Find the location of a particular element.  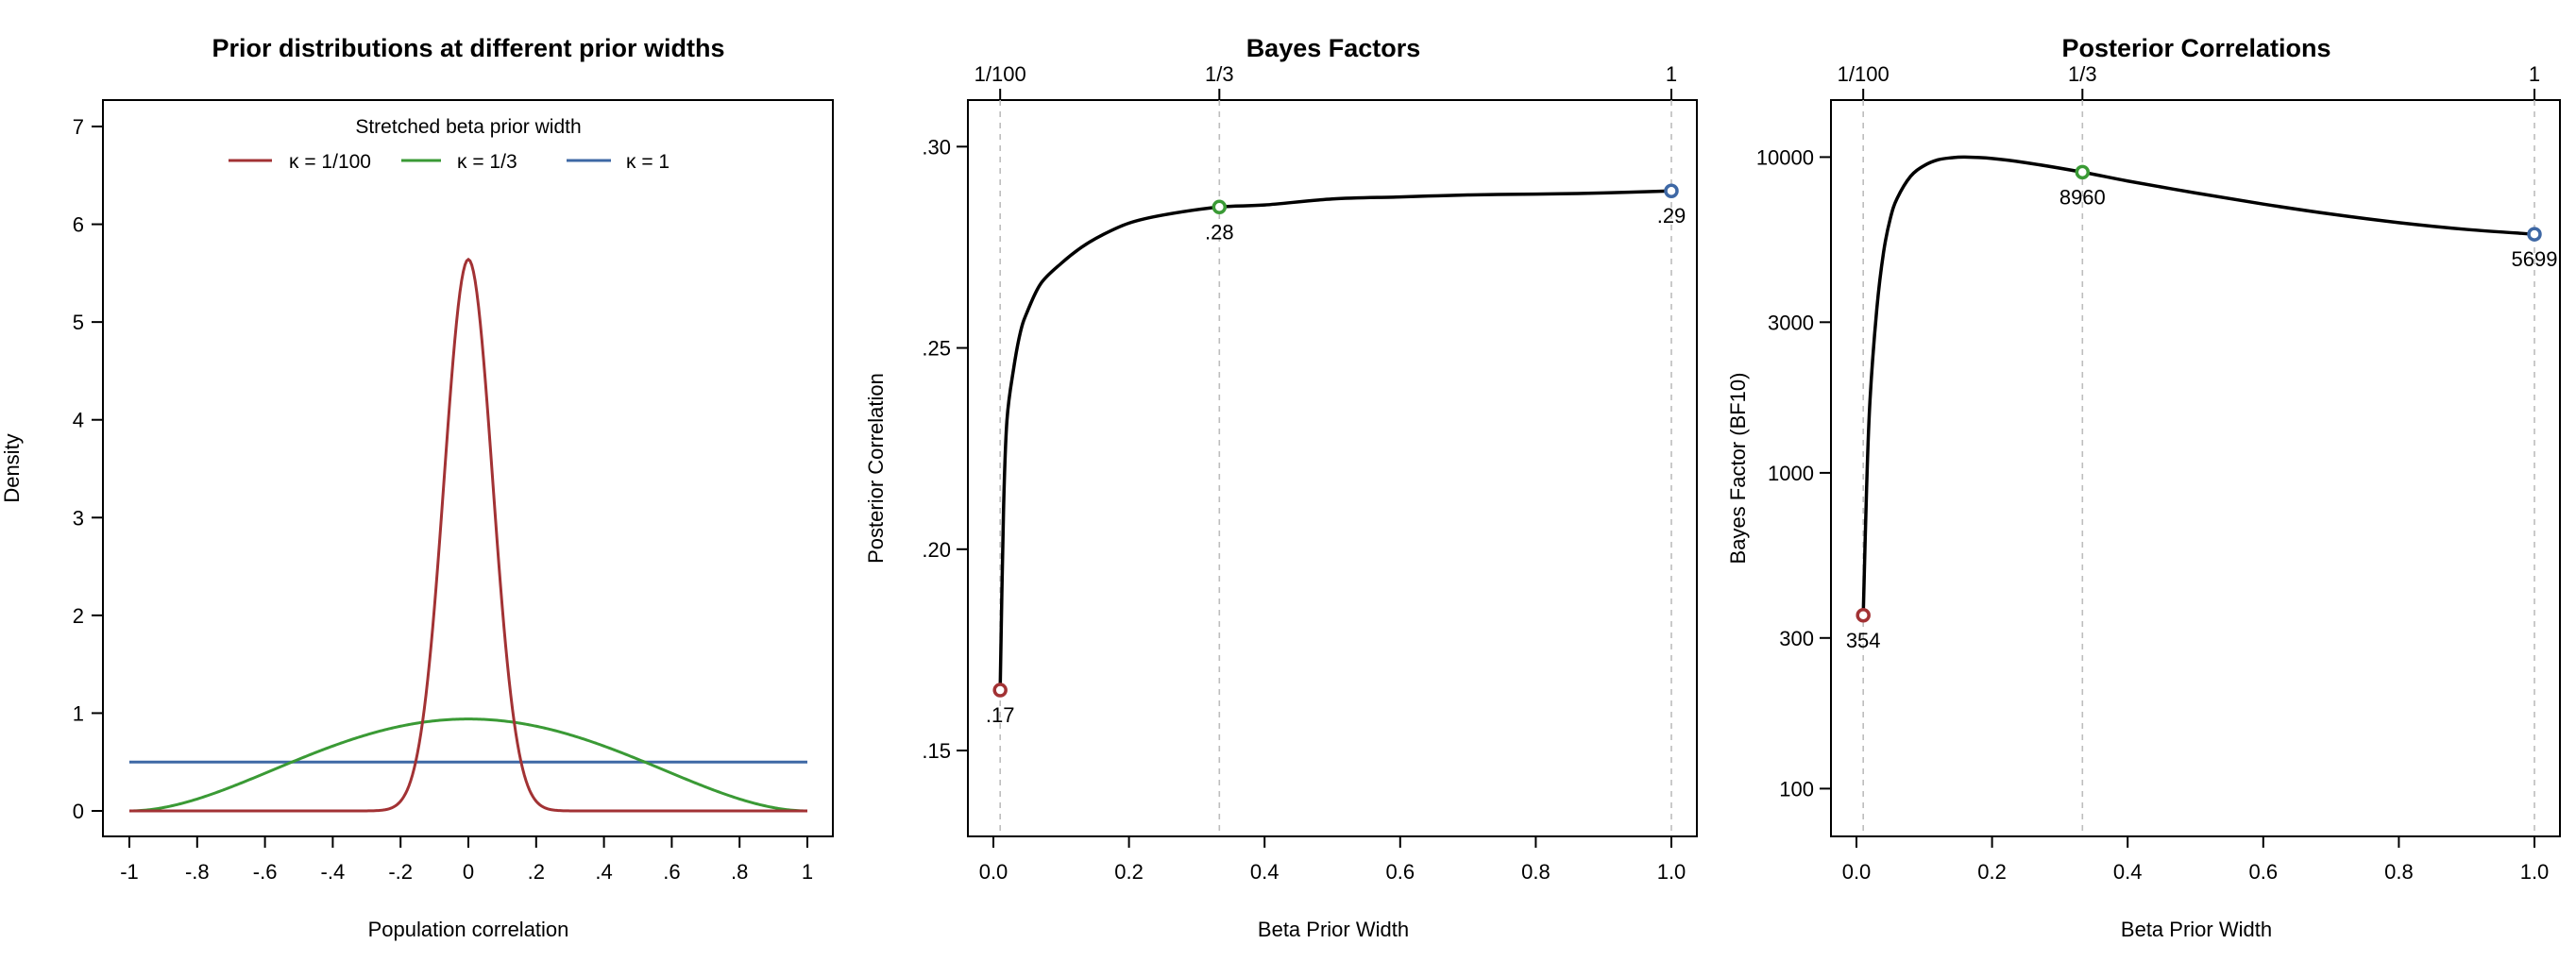

posterior-correlations-y-axis: 100 300 1000 3000 10000 is located at coordinates (1793, 473).